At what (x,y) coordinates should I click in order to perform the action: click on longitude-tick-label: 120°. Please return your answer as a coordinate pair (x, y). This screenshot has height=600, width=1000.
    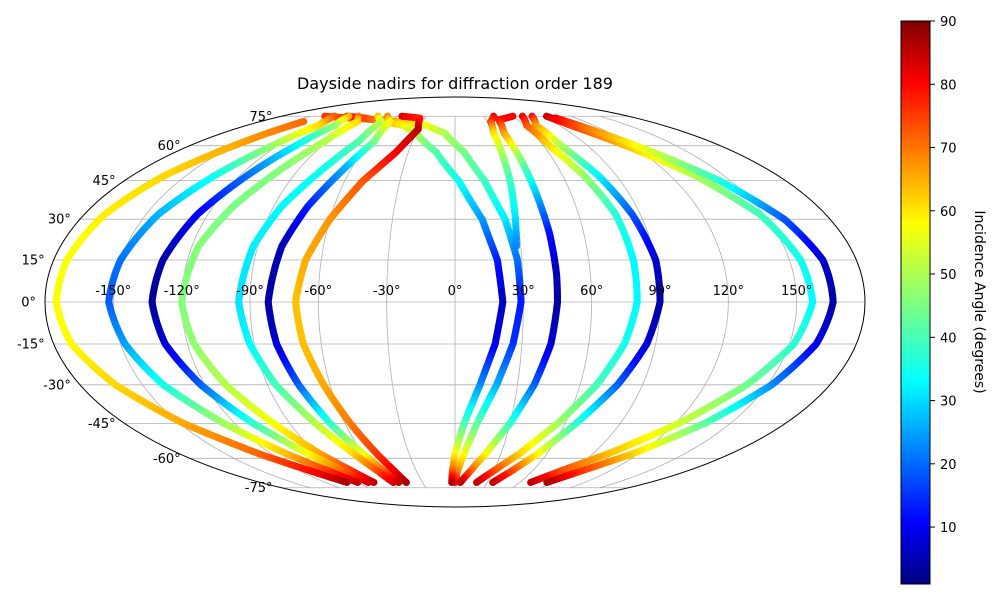
    Looking at the image, I should click on (728, 291).